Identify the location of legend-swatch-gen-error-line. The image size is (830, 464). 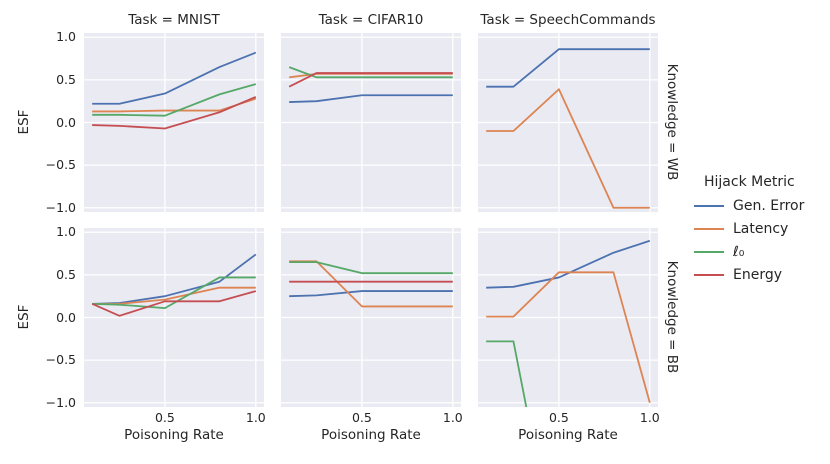
(709, 206).